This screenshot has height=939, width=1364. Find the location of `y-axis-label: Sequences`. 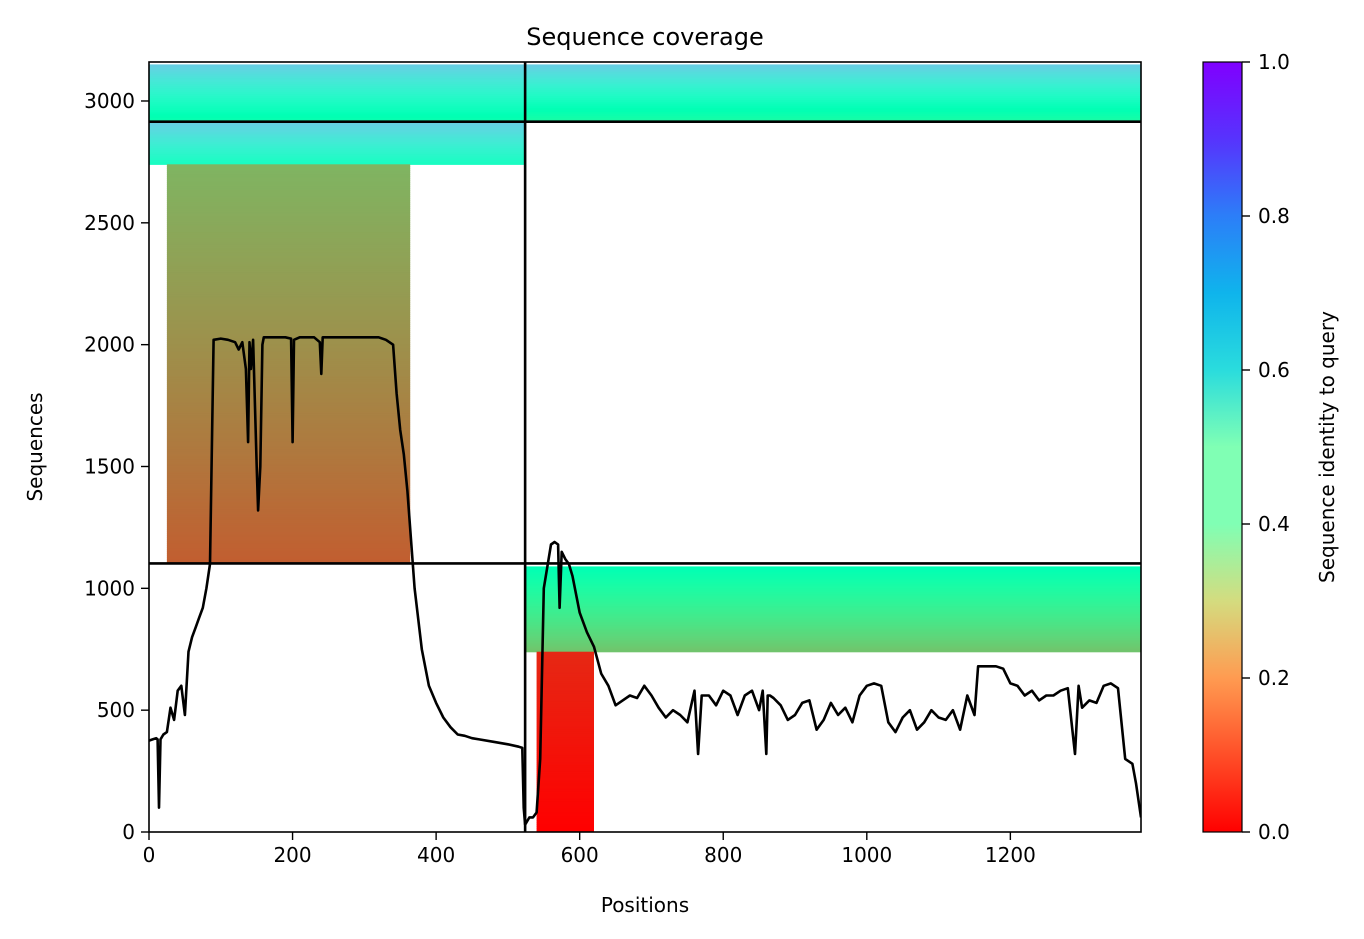

y-axis-label: Sequences is located at coordinates (35, 446).